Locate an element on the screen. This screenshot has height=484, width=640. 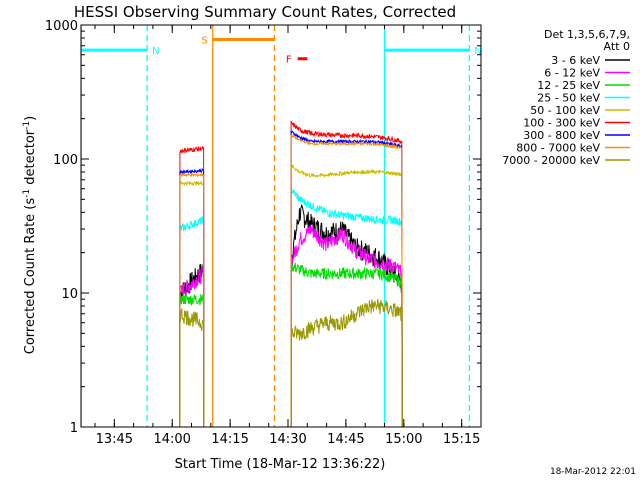
x-tick-label: 14:00 is located at coordinates (171, 439).